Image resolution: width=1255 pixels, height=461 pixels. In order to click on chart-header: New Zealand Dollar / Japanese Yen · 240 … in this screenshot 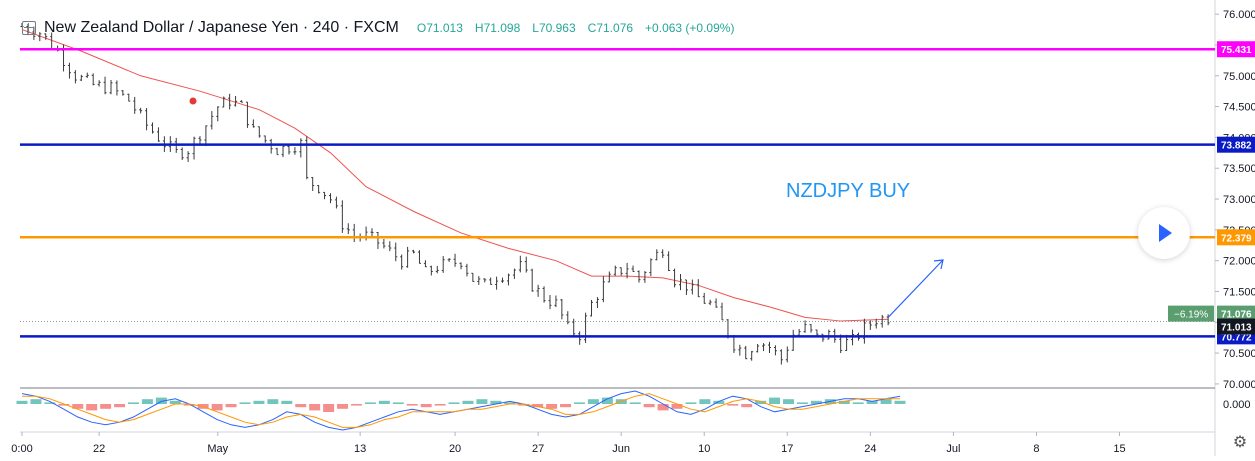, I will do `click(384, 28)`.